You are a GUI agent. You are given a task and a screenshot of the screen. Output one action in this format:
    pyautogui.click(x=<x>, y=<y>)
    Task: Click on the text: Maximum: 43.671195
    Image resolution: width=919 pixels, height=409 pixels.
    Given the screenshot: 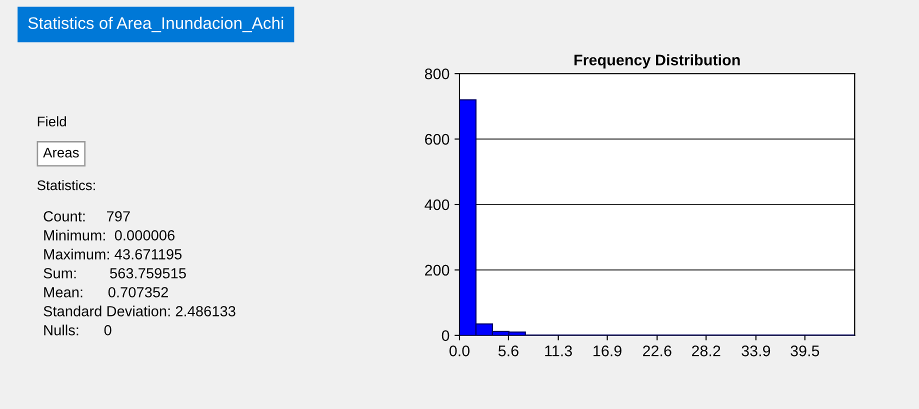 What is the action you would take?
    pyautogui.click(x=113, y=254)
    